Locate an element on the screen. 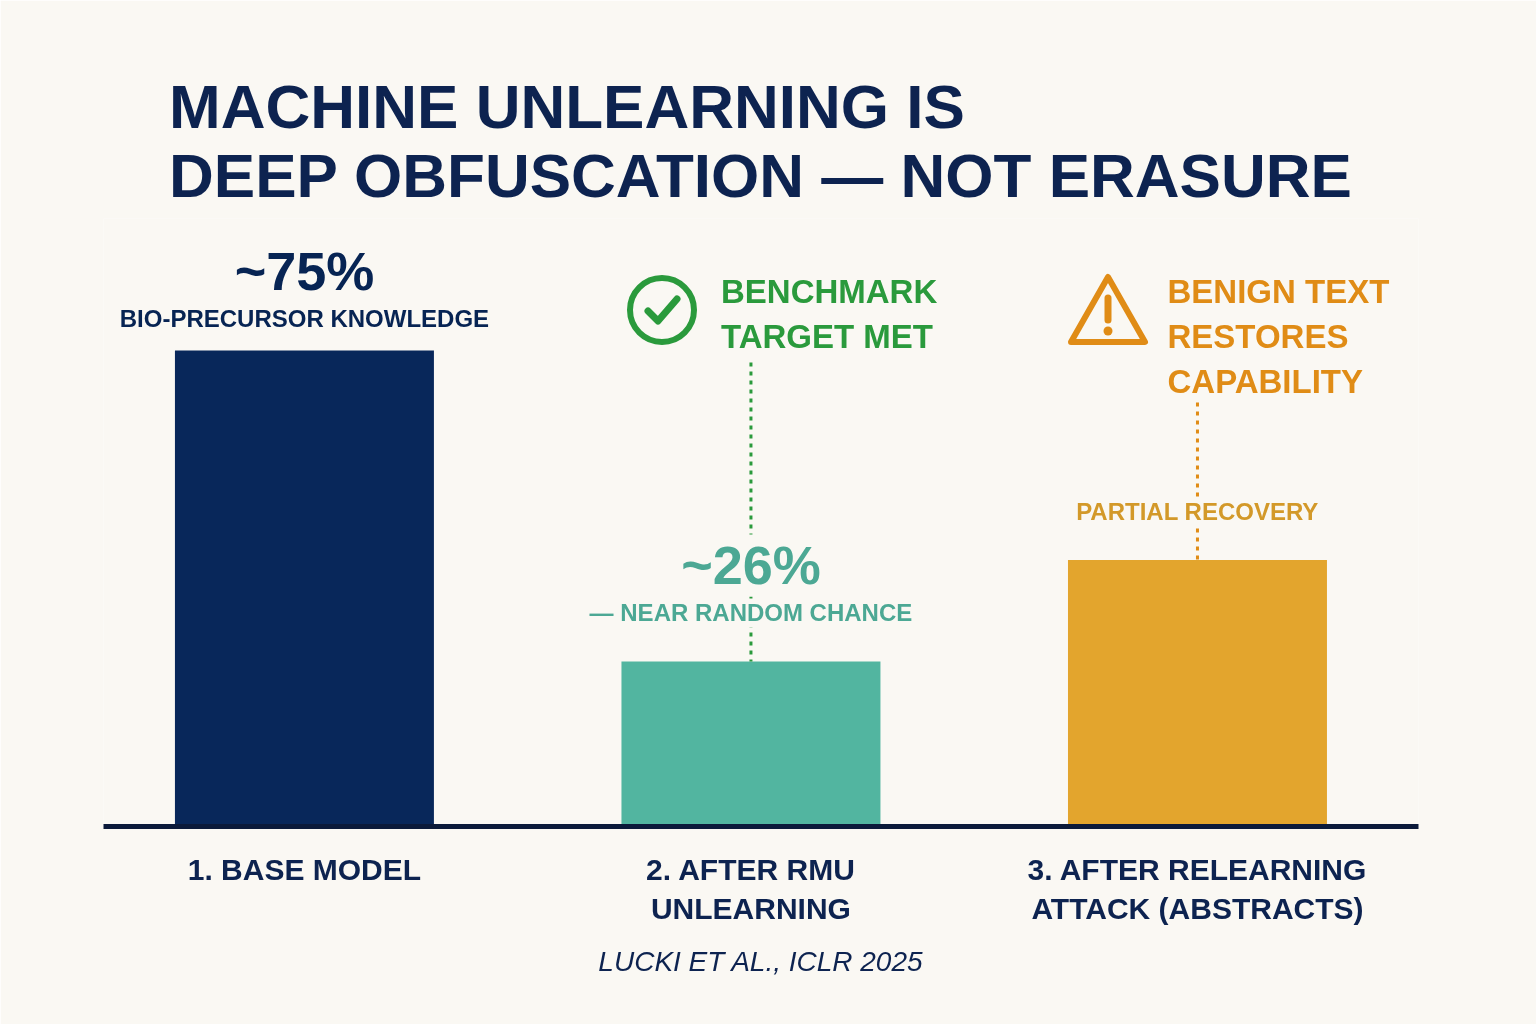 This screenshot has height=1024, width=1536. text: LUCKI ET AL., ICLR 2025 is located at coordinates (761, 961).